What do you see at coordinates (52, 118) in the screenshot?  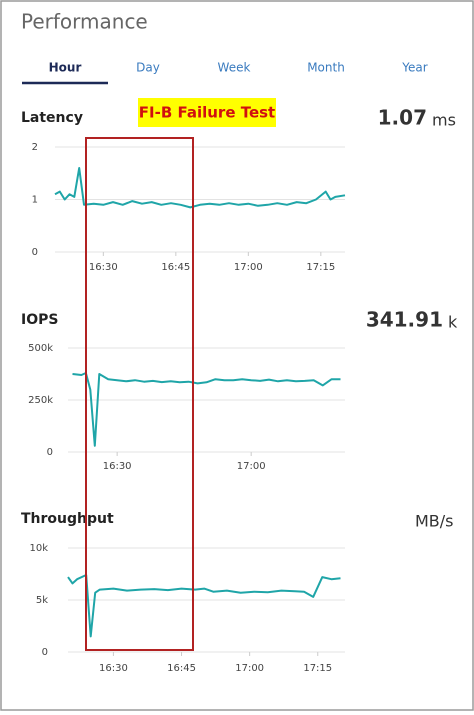 I see `chart-title: Latency` at bounding box center [52, 118].